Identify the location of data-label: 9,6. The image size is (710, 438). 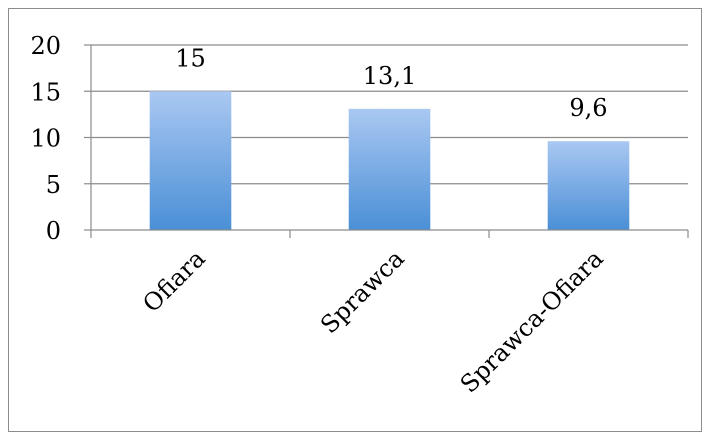
(588, 108).